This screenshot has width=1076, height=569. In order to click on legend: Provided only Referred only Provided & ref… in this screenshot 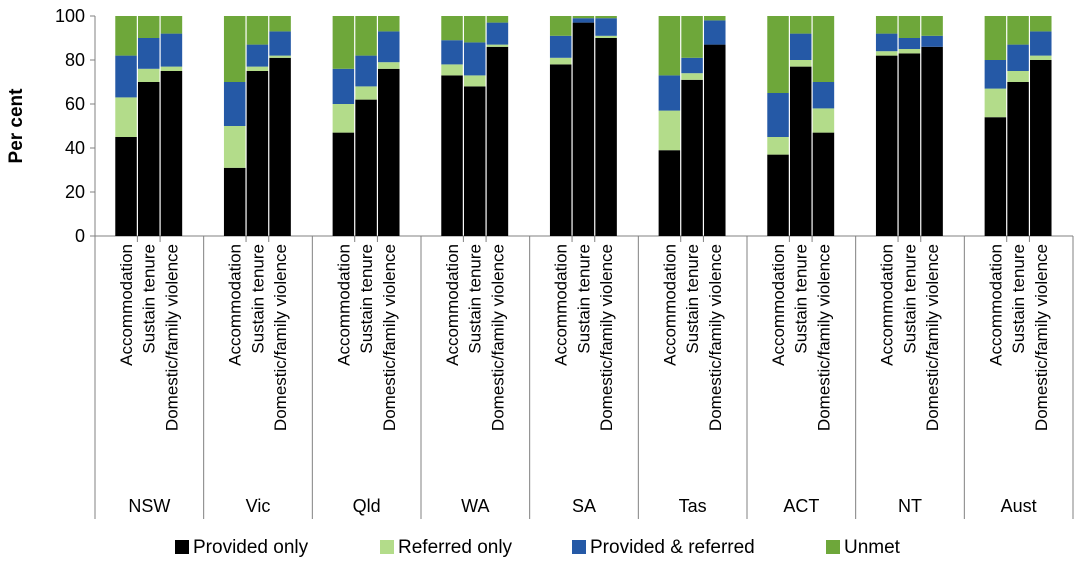, I will do `click(538, 547)`.